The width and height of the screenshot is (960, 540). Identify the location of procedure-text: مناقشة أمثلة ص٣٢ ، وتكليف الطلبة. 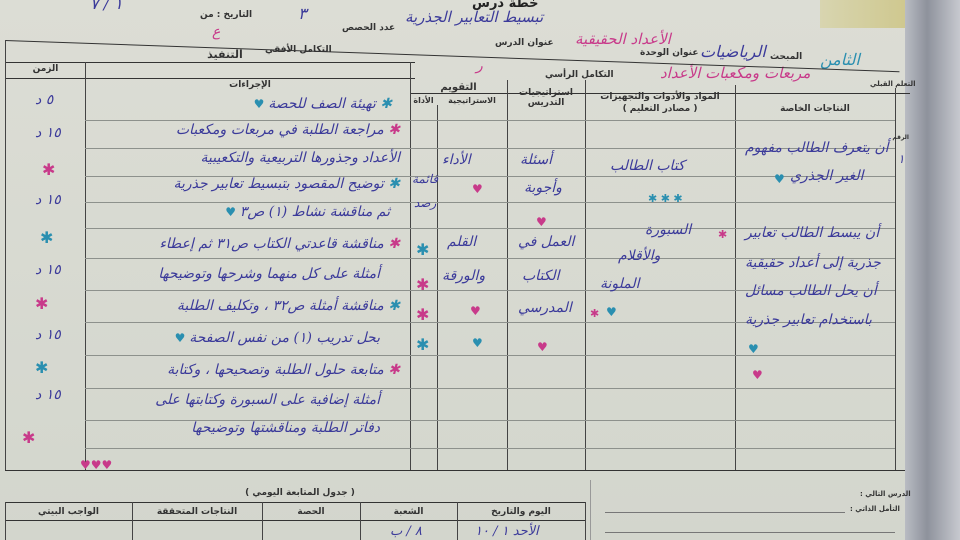
(280, 306).